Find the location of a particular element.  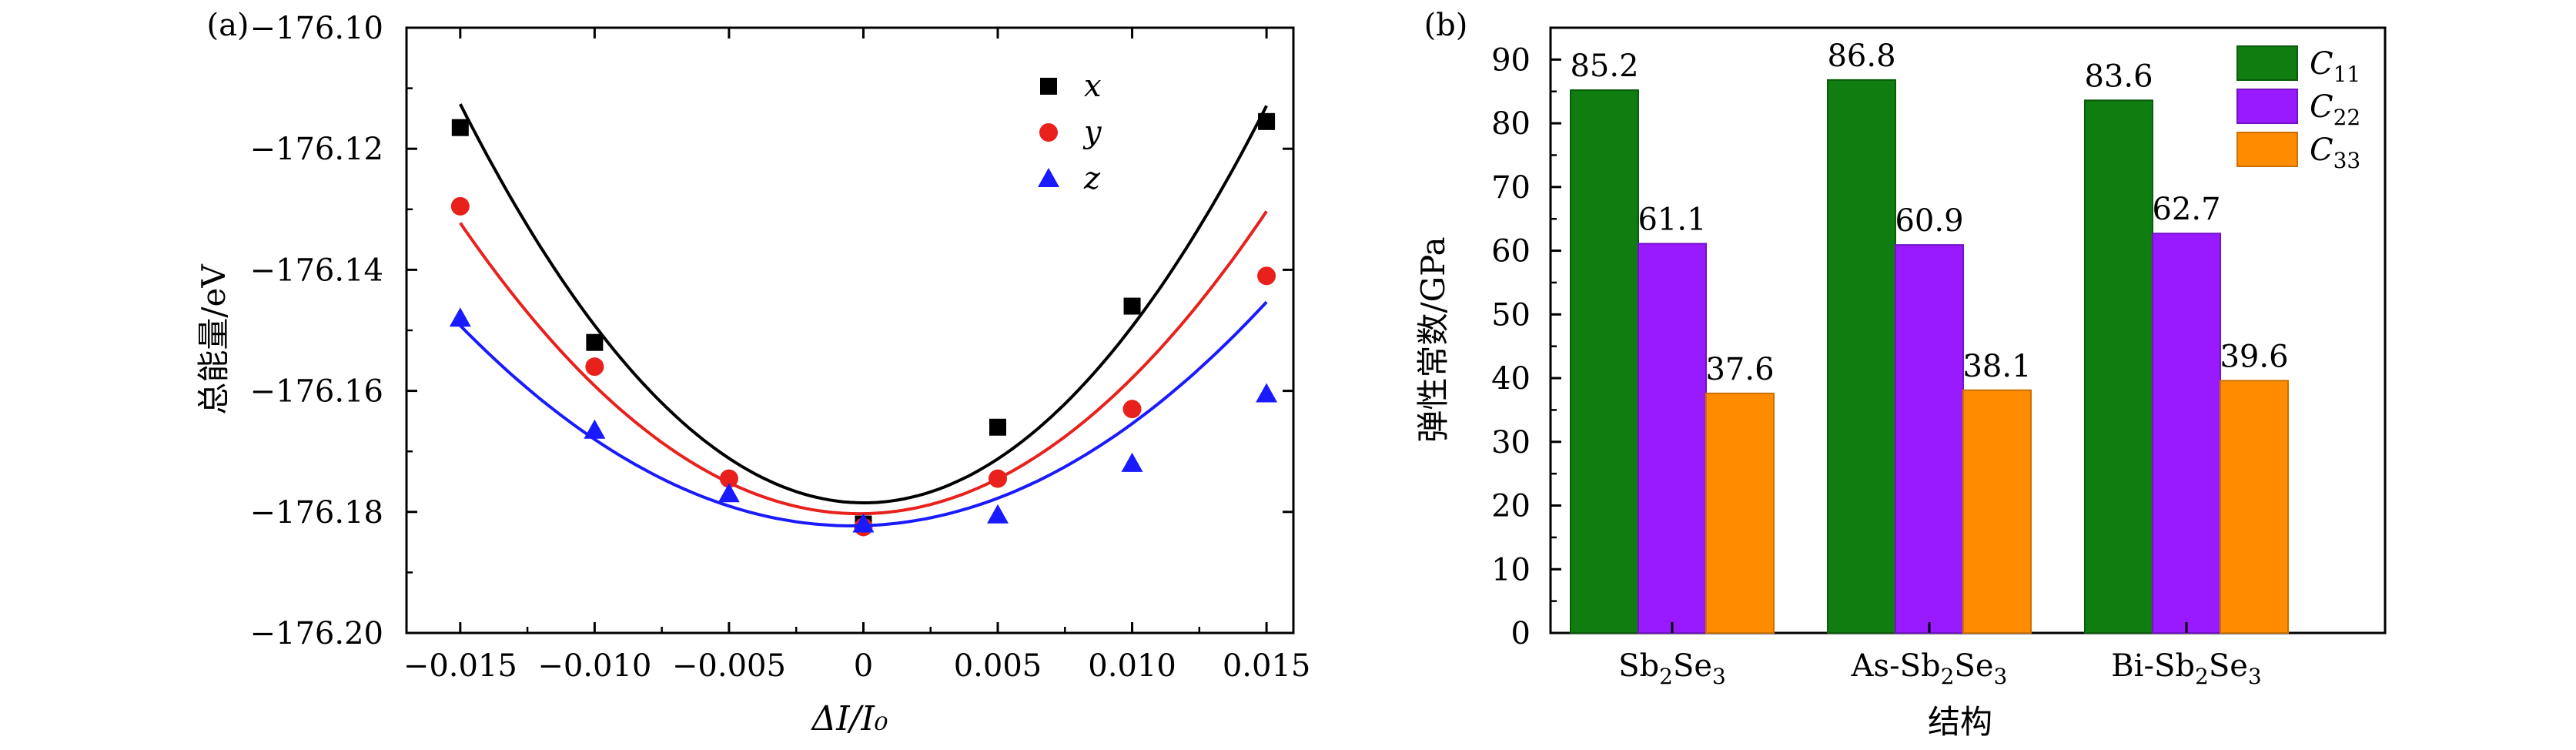

bar-value-label: 37.6 is located at coordinates (1740, 369).